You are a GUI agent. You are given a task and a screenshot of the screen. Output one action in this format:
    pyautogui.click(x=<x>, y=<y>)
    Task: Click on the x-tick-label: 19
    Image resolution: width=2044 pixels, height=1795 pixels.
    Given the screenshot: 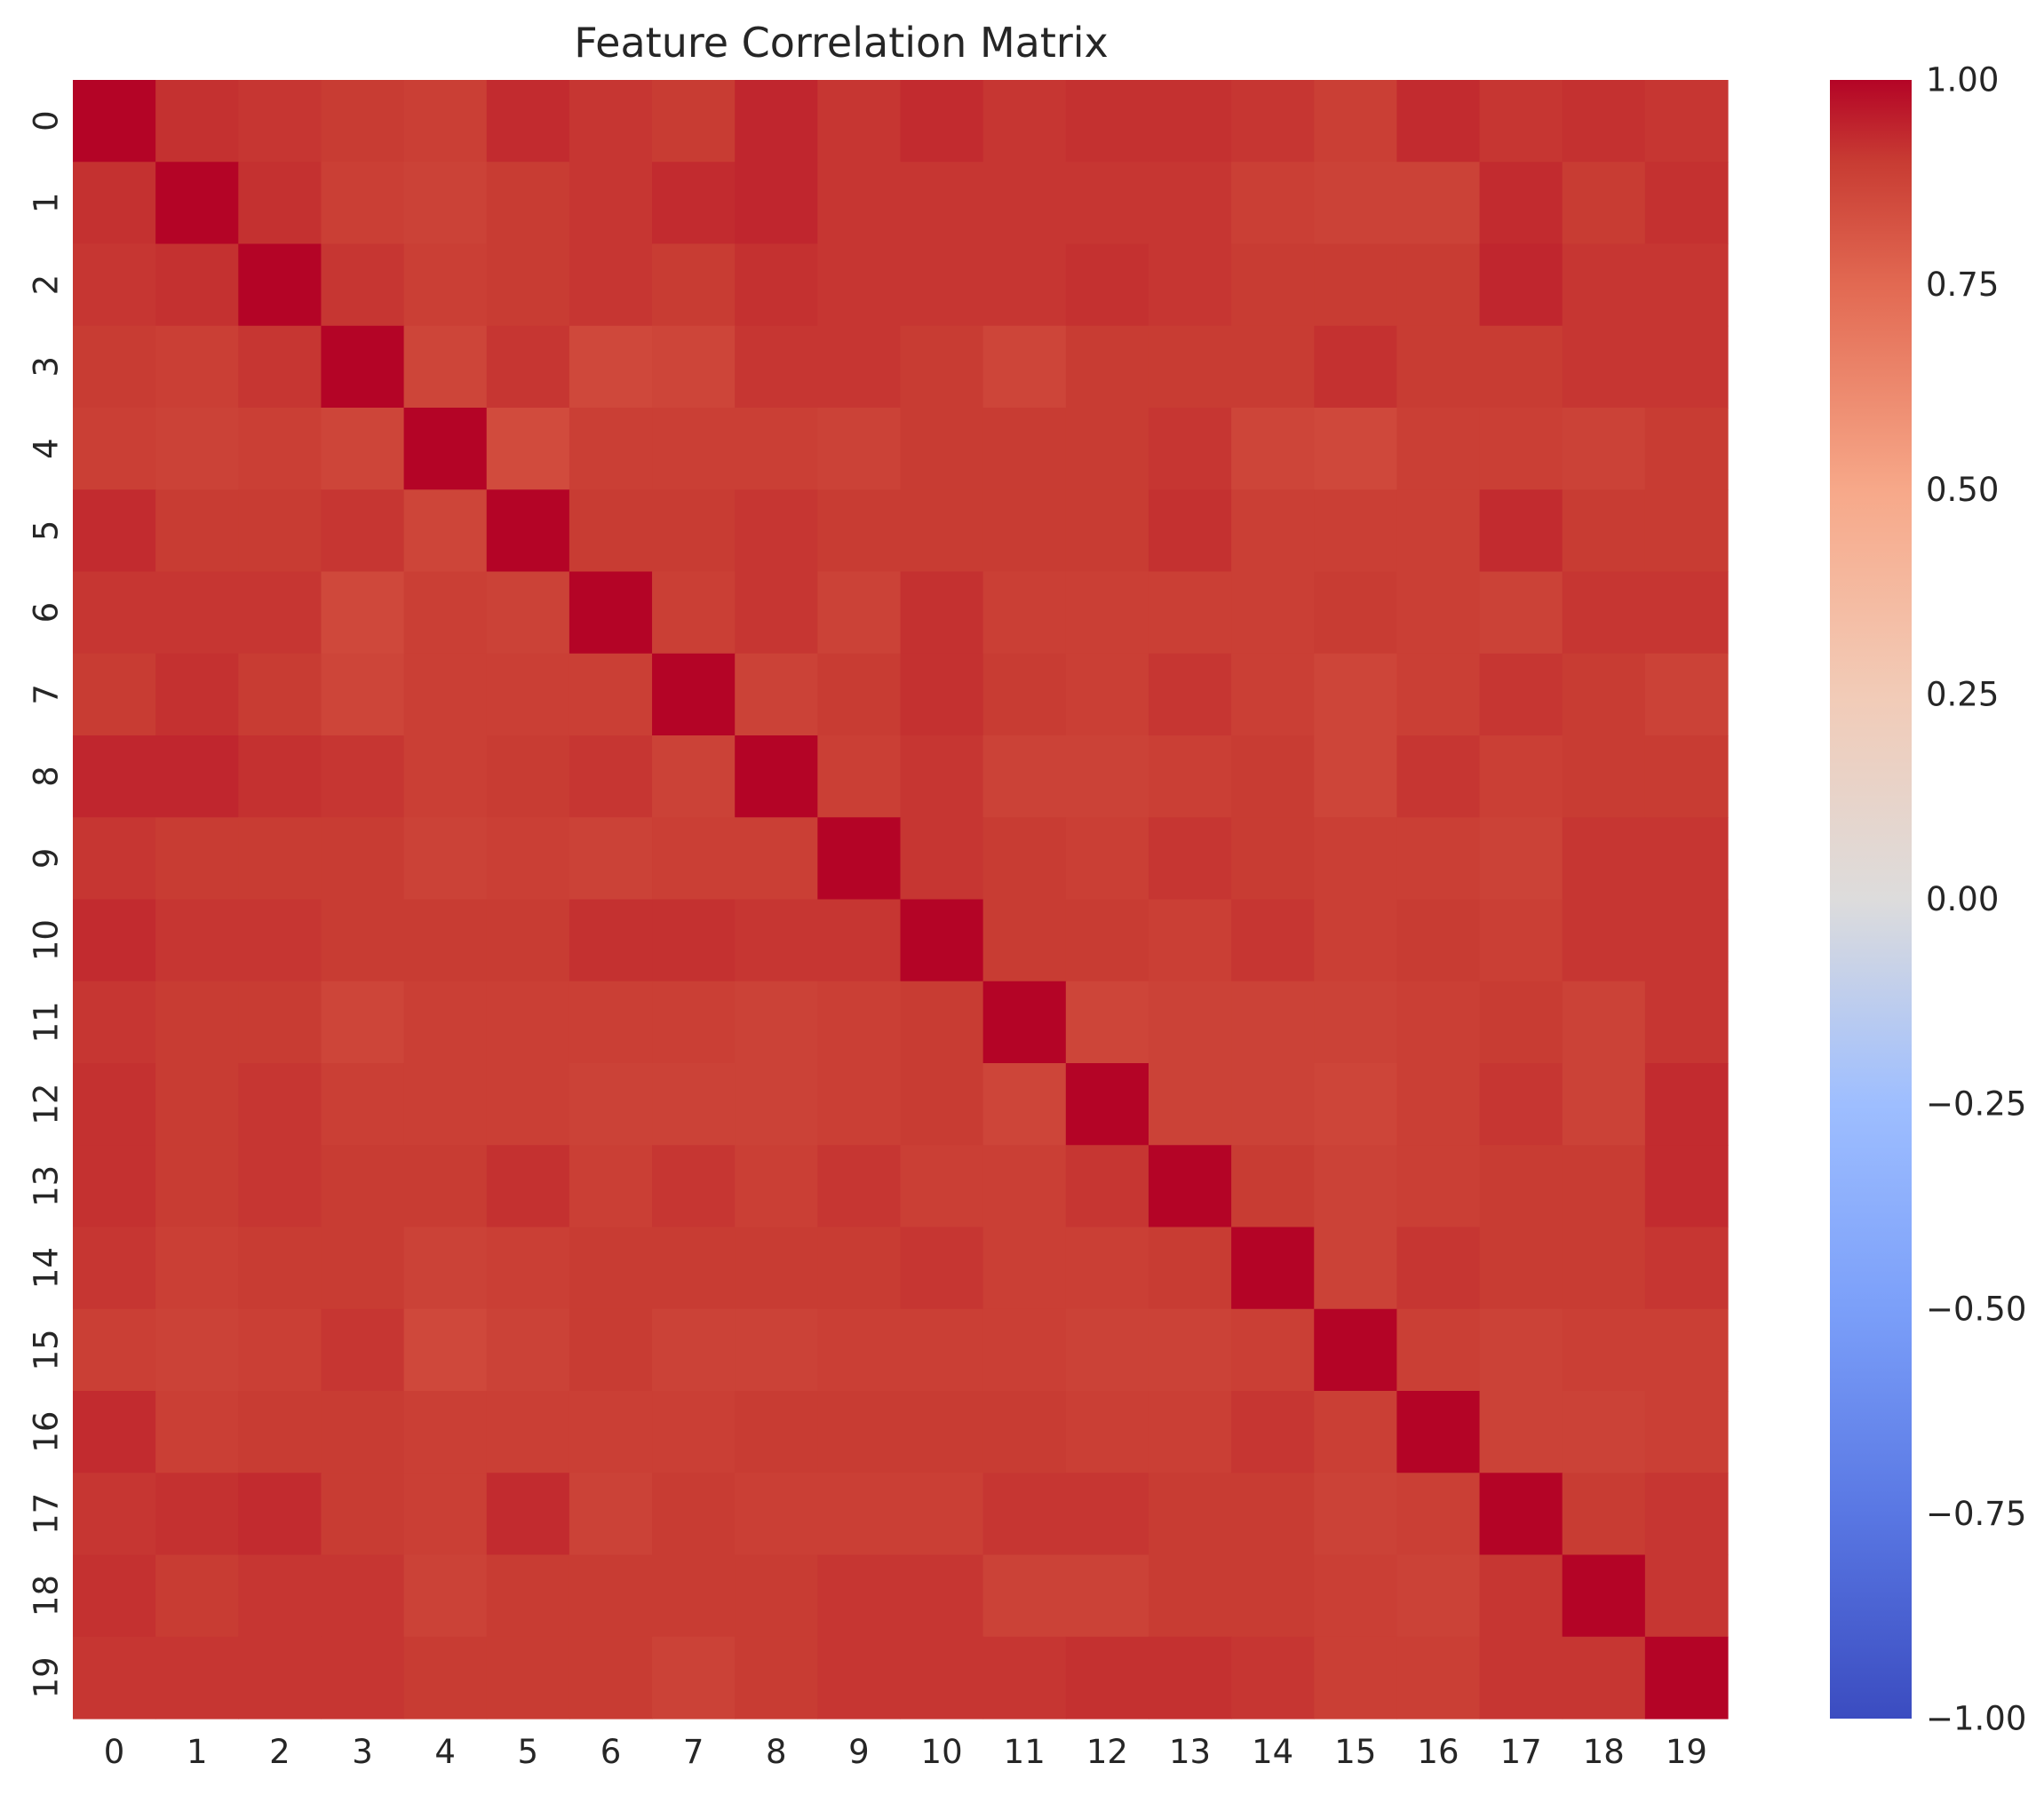 What is the action you would take?
    pyautogui.click(x=1686, y=1752)
    